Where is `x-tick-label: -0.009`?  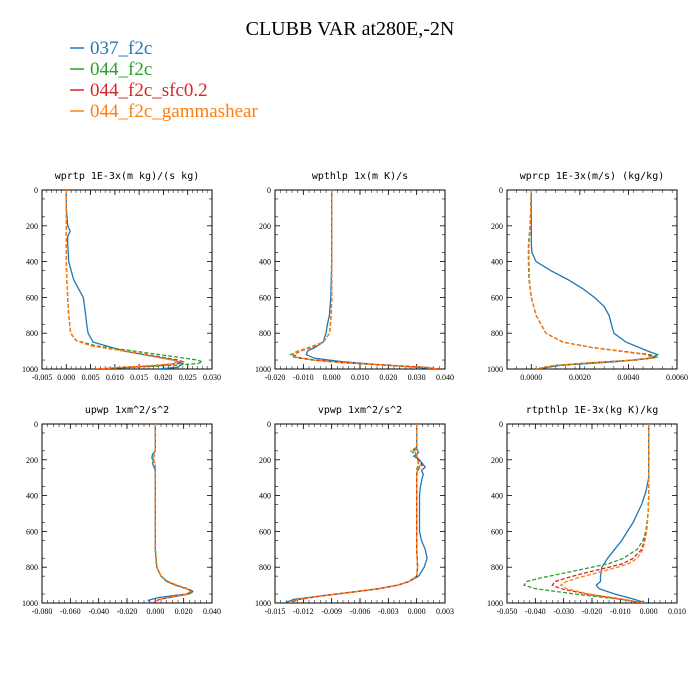
x-tick-label: -0.009 is located at coordinates (331, 611).